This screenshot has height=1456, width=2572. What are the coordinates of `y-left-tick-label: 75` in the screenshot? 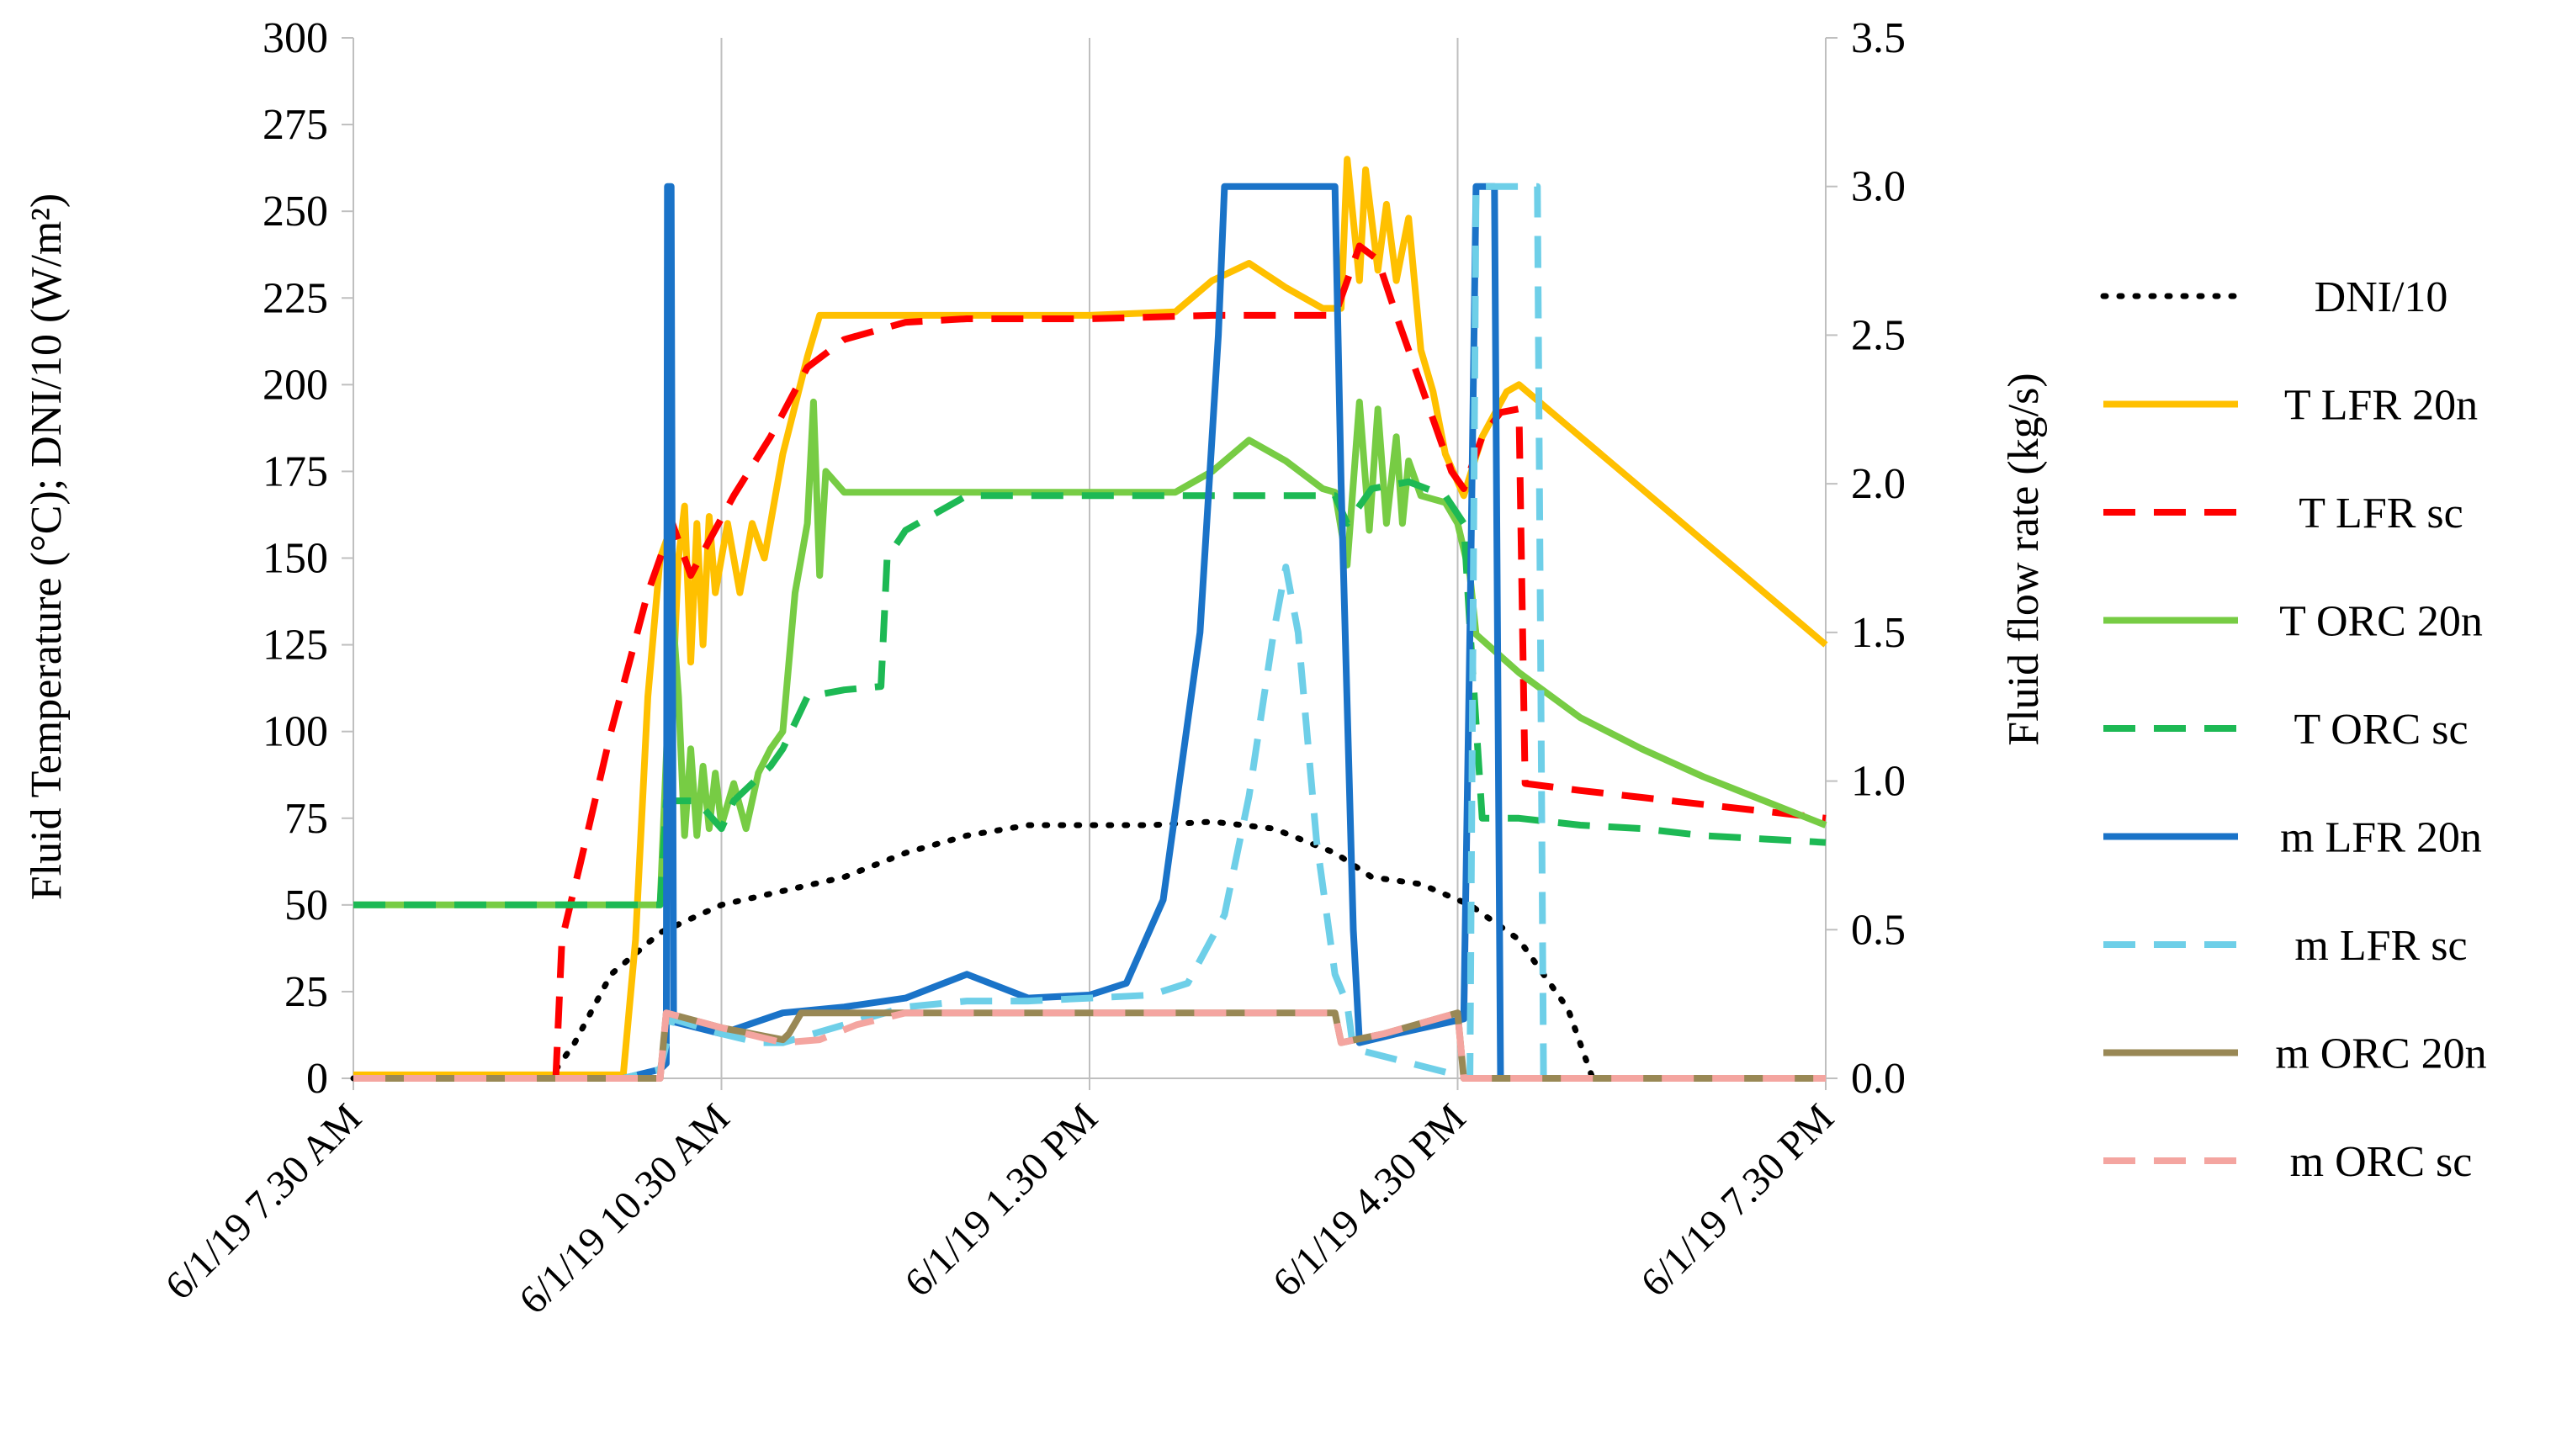 It's located at (306, 819).